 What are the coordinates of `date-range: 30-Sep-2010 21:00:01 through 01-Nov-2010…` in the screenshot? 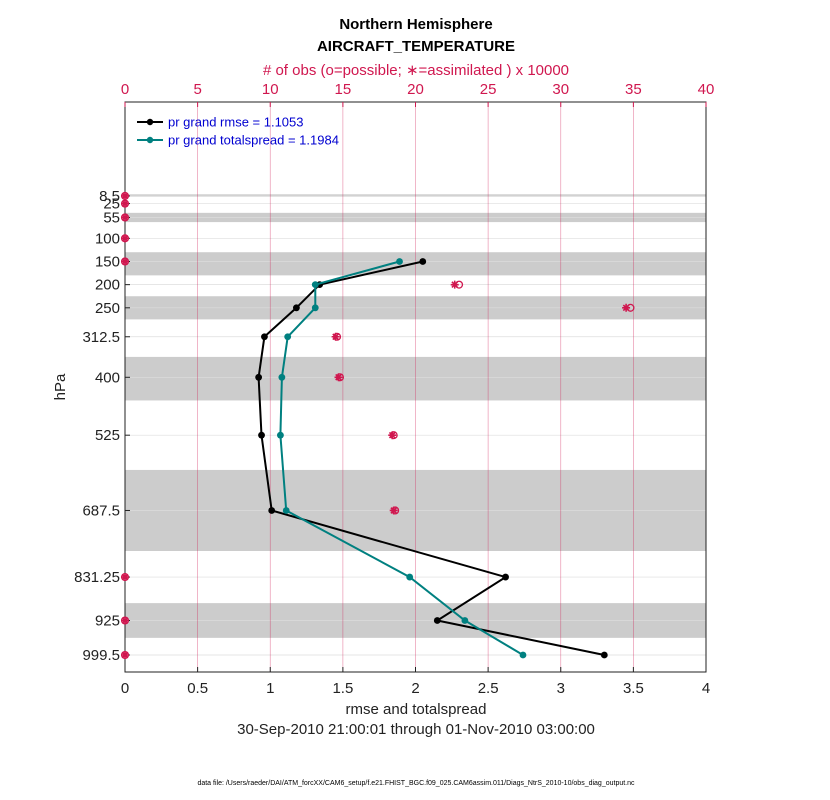 It's located at (416, 729).